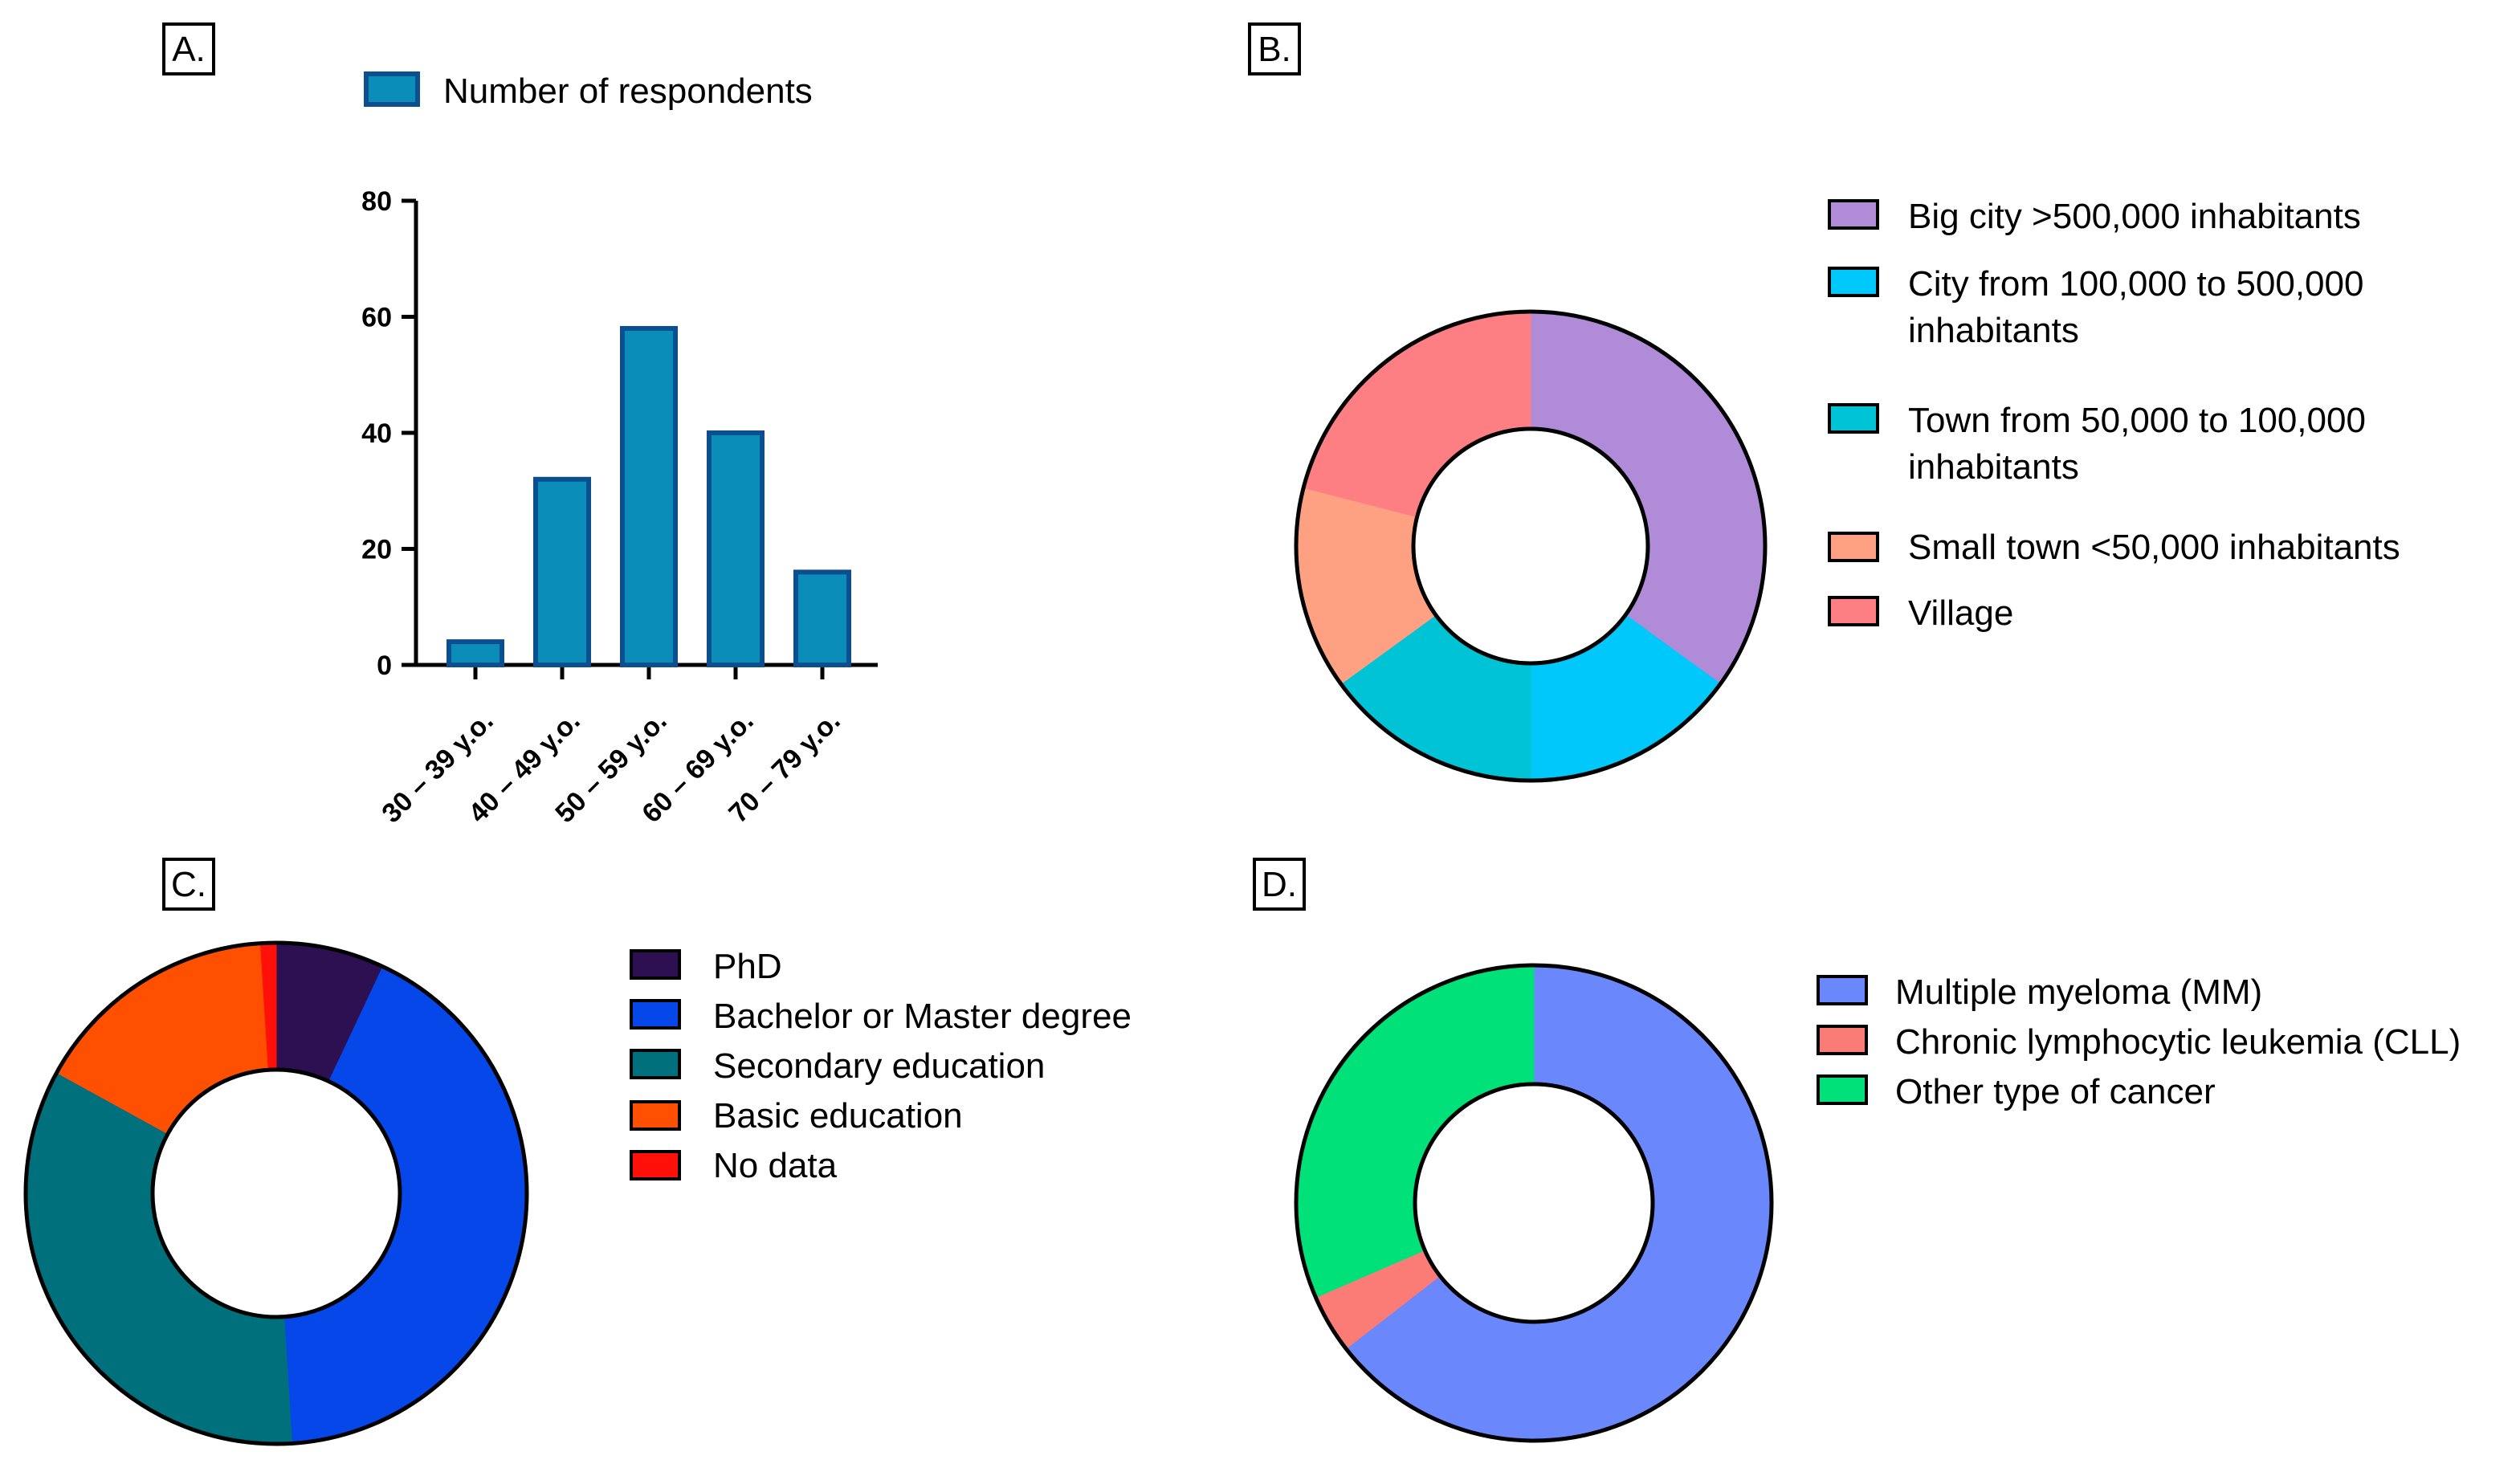  I want to click on panel-b-label: B., so click(1274, 50).